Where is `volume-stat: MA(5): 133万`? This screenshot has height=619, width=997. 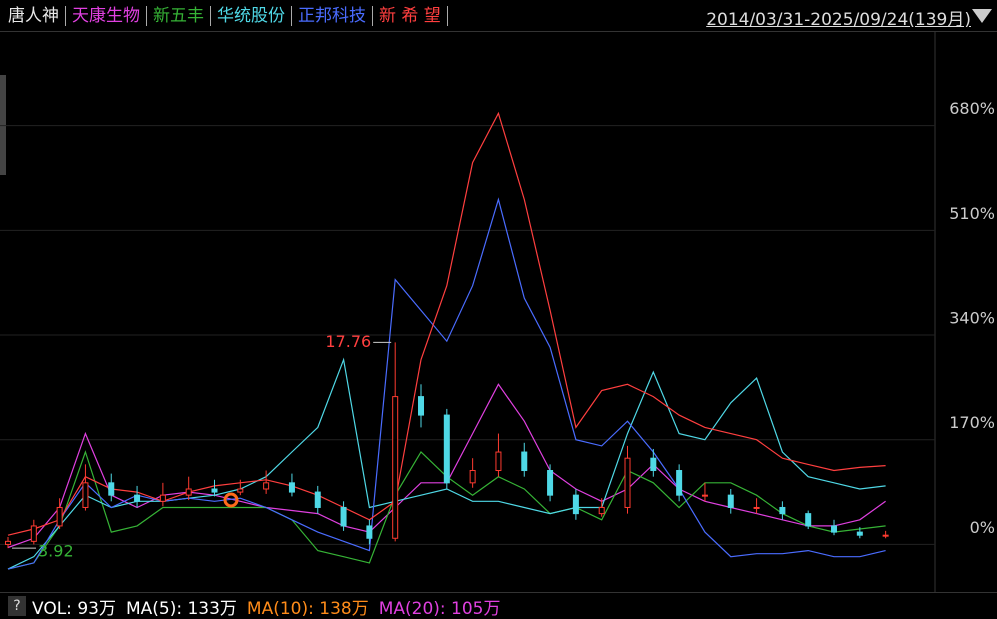 volume-stat: MA(5): 133万 is located at coordinates (181, 608).